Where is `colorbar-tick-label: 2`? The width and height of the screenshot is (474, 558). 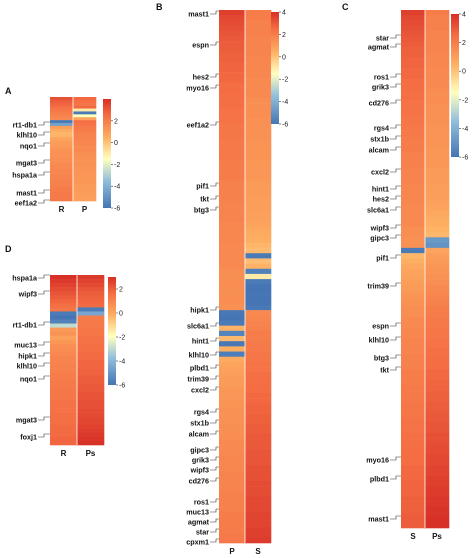
colorbar-tick-label: 2 is located at coordinates (464, 43).